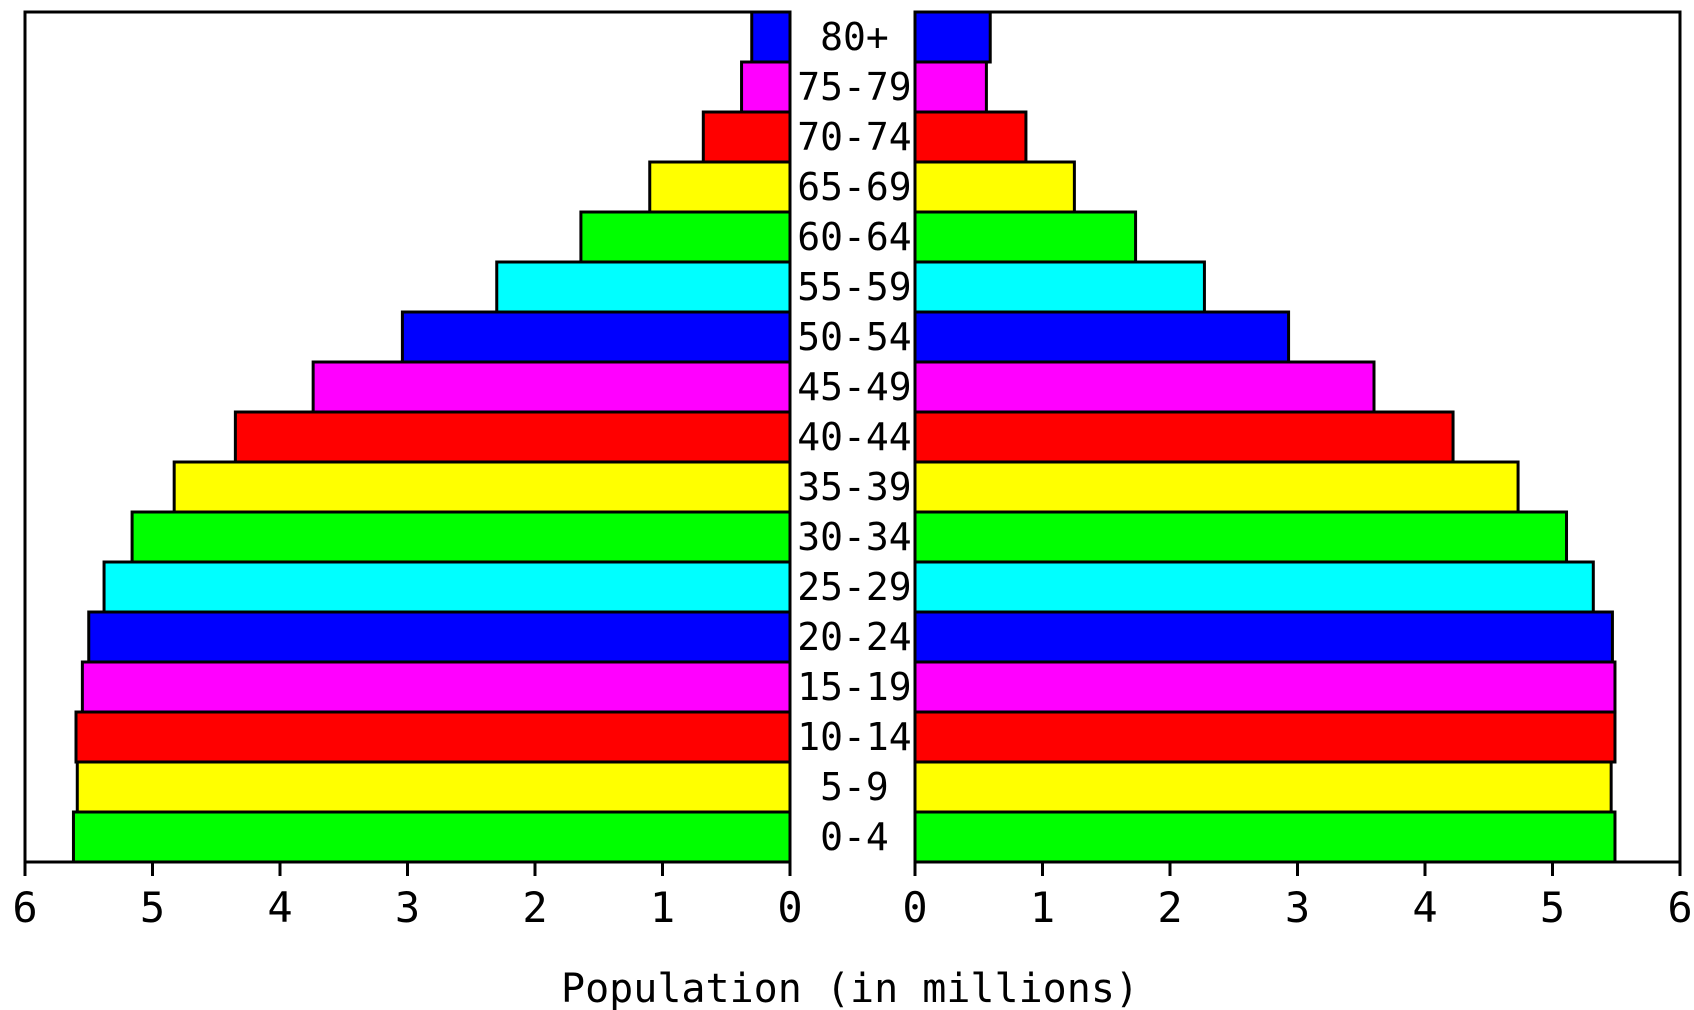 This screenshot has width=1694, height=1010. I want to click on tick-label-left-3: 3, so click(407, 907).